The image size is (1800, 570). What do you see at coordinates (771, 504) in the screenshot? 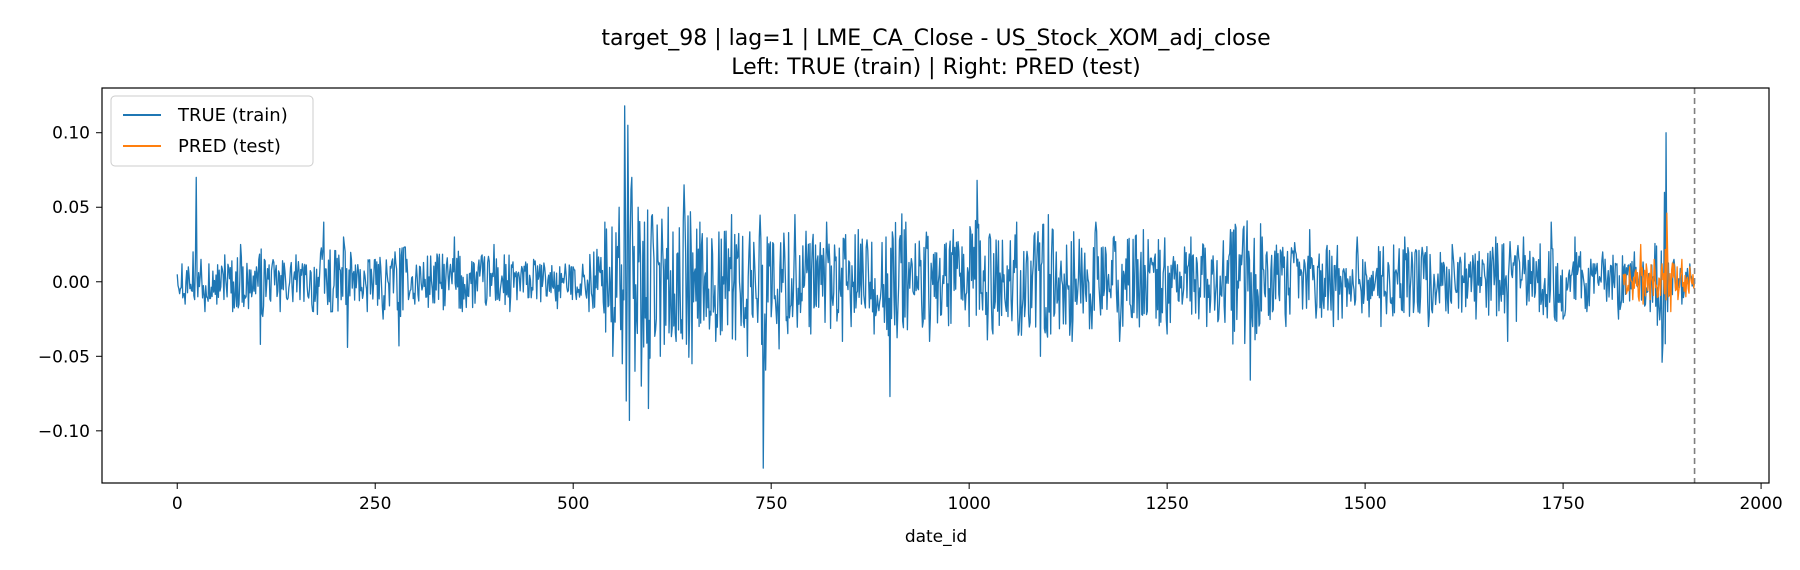
I see `x-tick-label: 750` at bounding box center [771, 504].